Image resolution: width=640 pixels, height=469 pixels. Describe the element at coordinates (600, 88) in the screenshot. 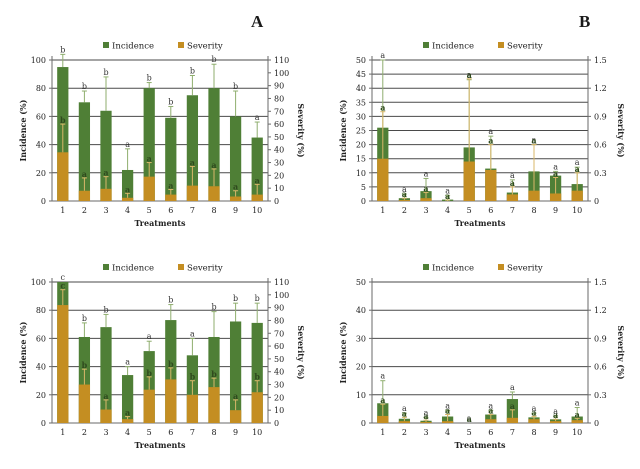

I see `y-tick-label-right: 1.2` at that location.